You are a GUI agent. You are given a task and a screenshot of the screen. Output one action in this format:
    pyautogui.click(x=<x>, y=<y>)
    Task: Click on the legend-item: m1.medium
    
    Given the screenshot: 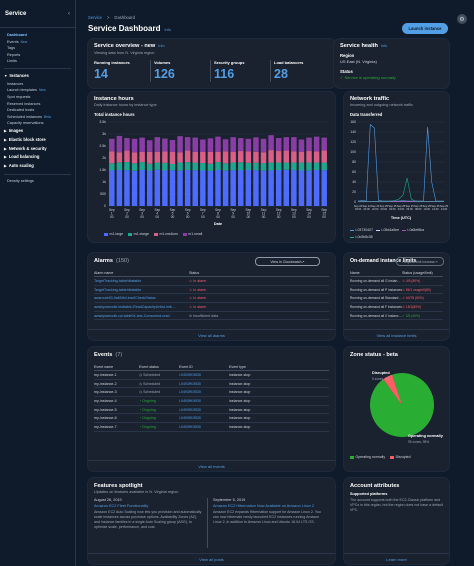 What is the action you would take?
    pyautogui.click(x=166, y=234)
    